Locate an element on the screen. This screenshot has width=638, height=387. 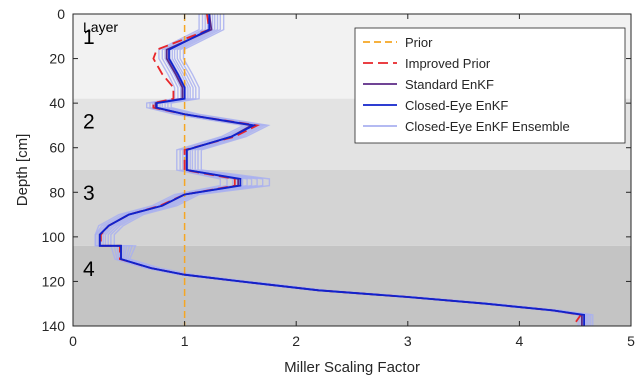
layer-label-3: 3 is located at coordinates (89, 193).